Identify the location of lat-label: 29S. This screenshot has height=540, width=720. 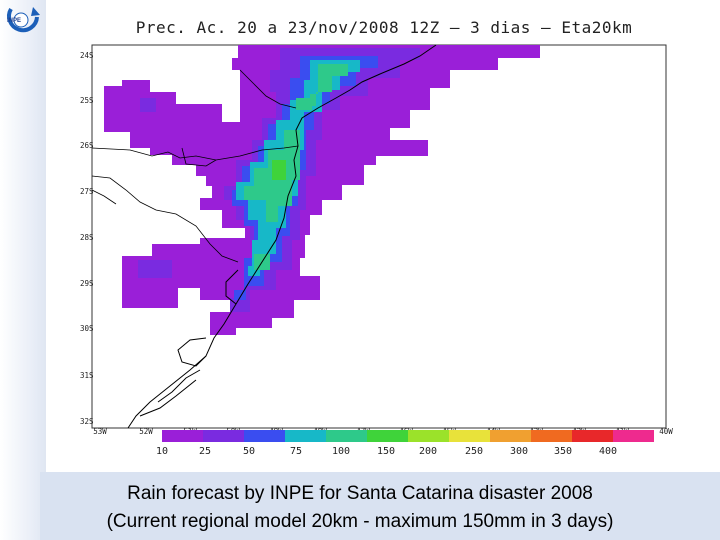
(87, 283).